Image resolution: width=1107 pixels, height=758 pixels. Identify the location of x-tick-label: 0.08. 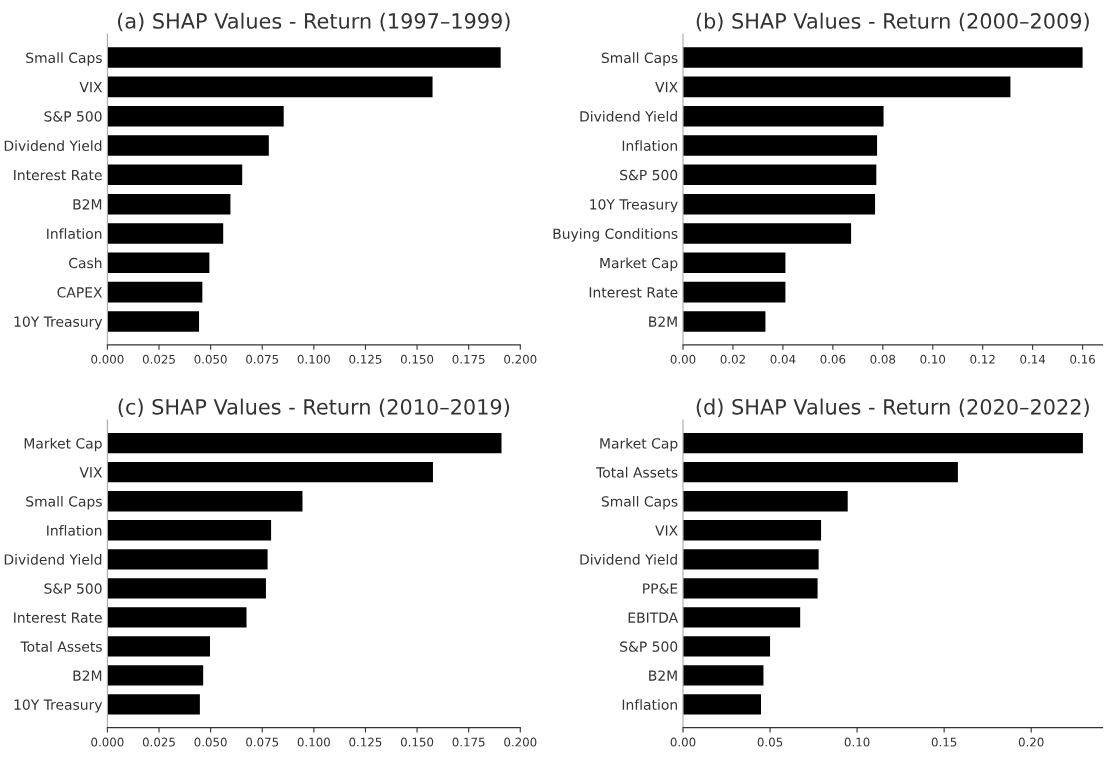
(883, 359).